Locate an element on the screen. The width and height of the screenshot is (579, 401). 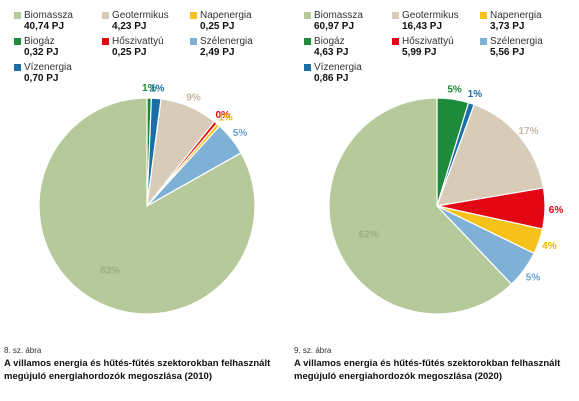
data-label-biomassza: 62% is located at coordinates (369, 234).